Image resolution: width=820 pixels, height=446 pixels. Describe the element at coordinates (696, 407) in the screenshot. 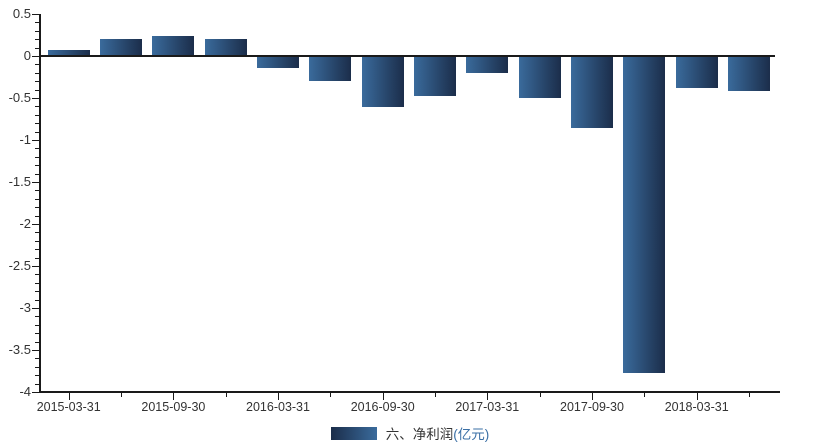

I see `x-axis-label: 2018-03-31` at that location.